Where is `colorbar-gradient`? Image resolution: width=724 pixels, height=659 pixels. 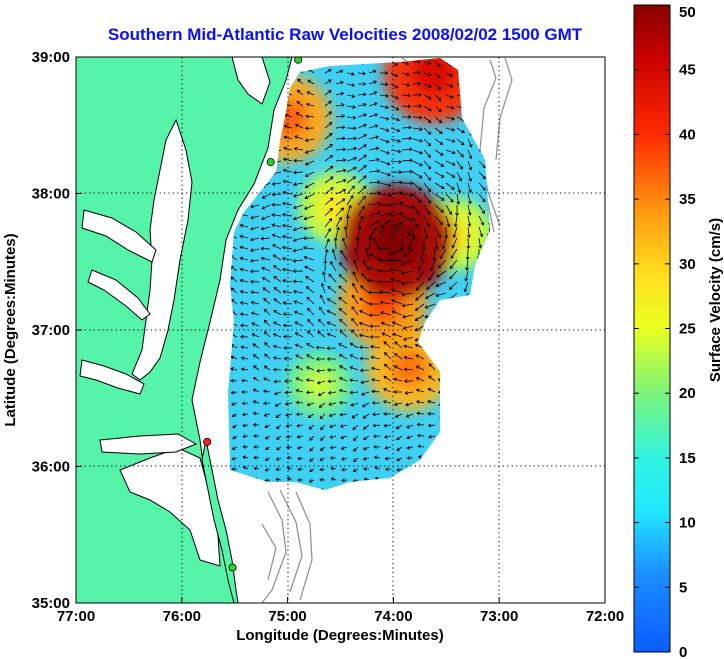
colorbar-gradient is located at coordinates (652, 328).